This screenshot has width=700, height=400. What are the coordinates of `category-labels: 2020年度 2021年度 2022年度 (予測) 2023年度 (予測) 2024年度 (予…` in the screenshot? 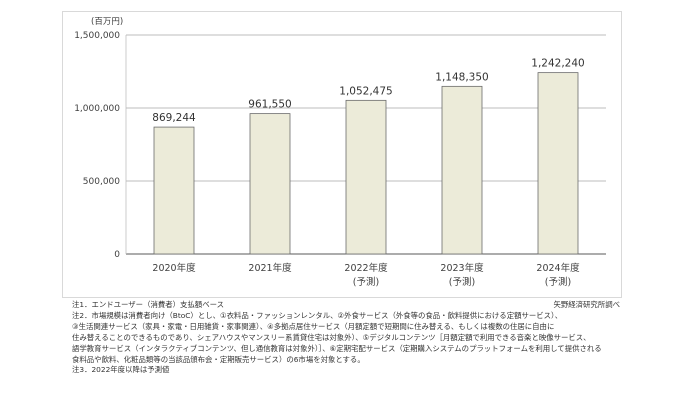 It's located at (366, 275).